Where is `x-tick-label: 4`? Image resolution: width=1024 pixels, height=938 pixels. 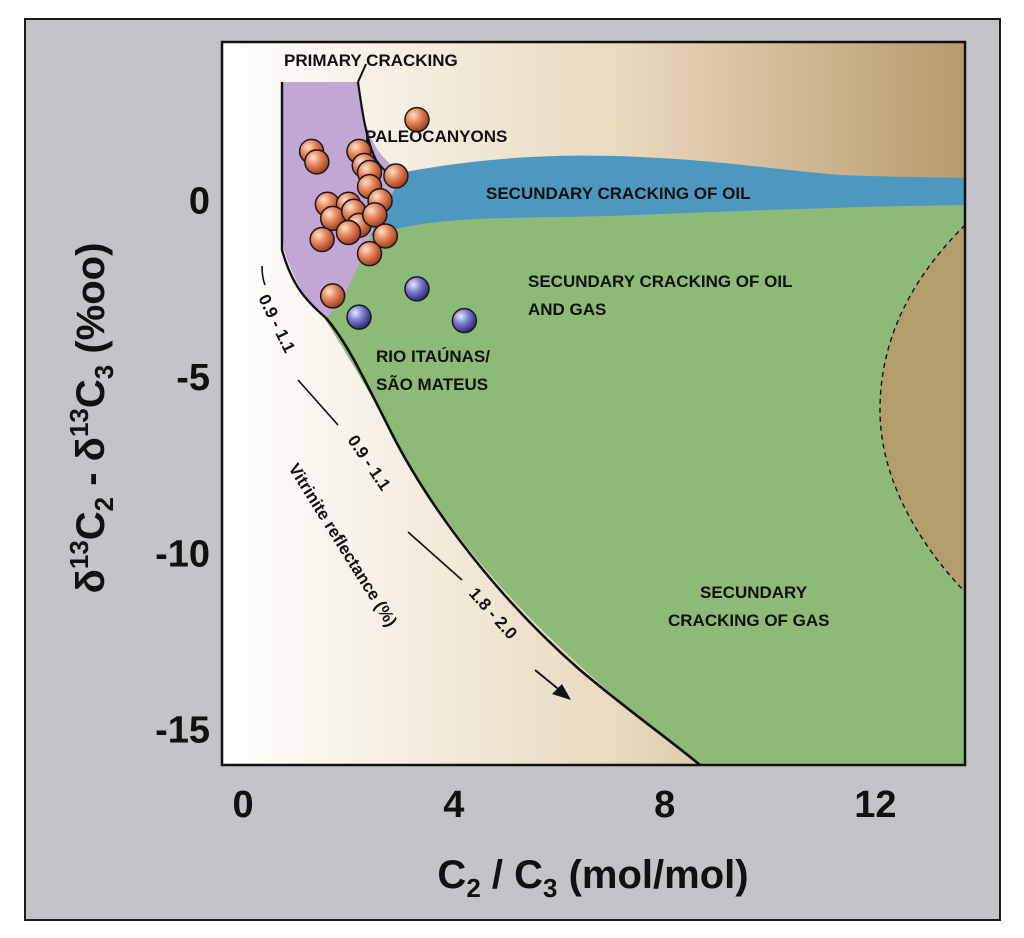
x-tick-label: 4 is located at coordinates (453, 805).